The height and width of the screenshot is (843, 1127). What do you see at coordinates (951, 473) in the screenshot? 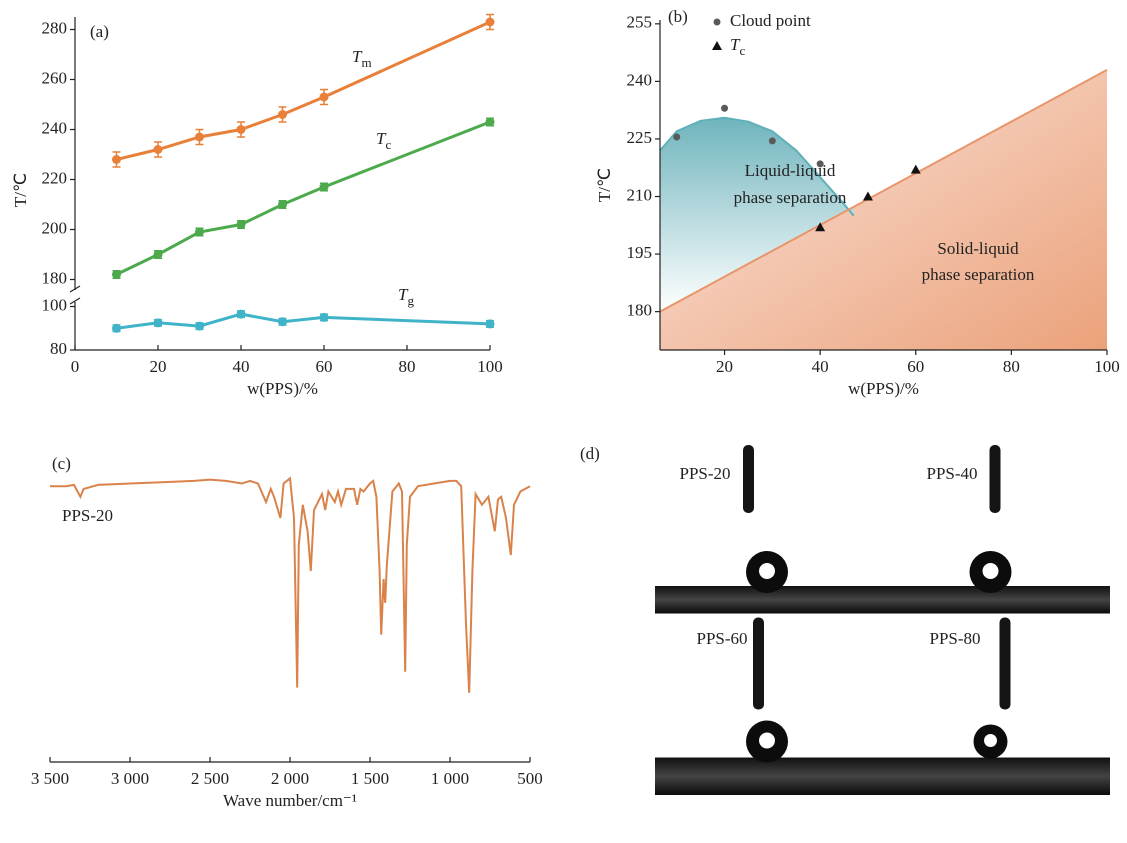
I see `photo-caption: PPS-40` at bounding box center [951, 473].